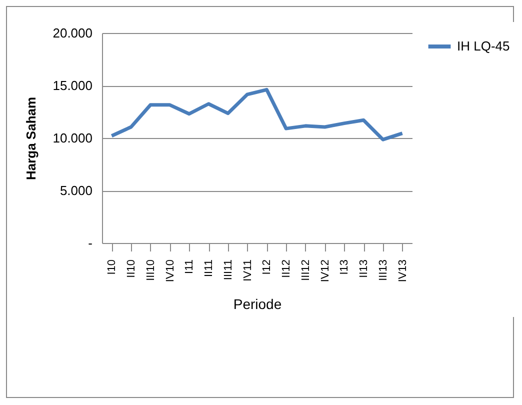  I want to click on line-series, so click(257, 115).